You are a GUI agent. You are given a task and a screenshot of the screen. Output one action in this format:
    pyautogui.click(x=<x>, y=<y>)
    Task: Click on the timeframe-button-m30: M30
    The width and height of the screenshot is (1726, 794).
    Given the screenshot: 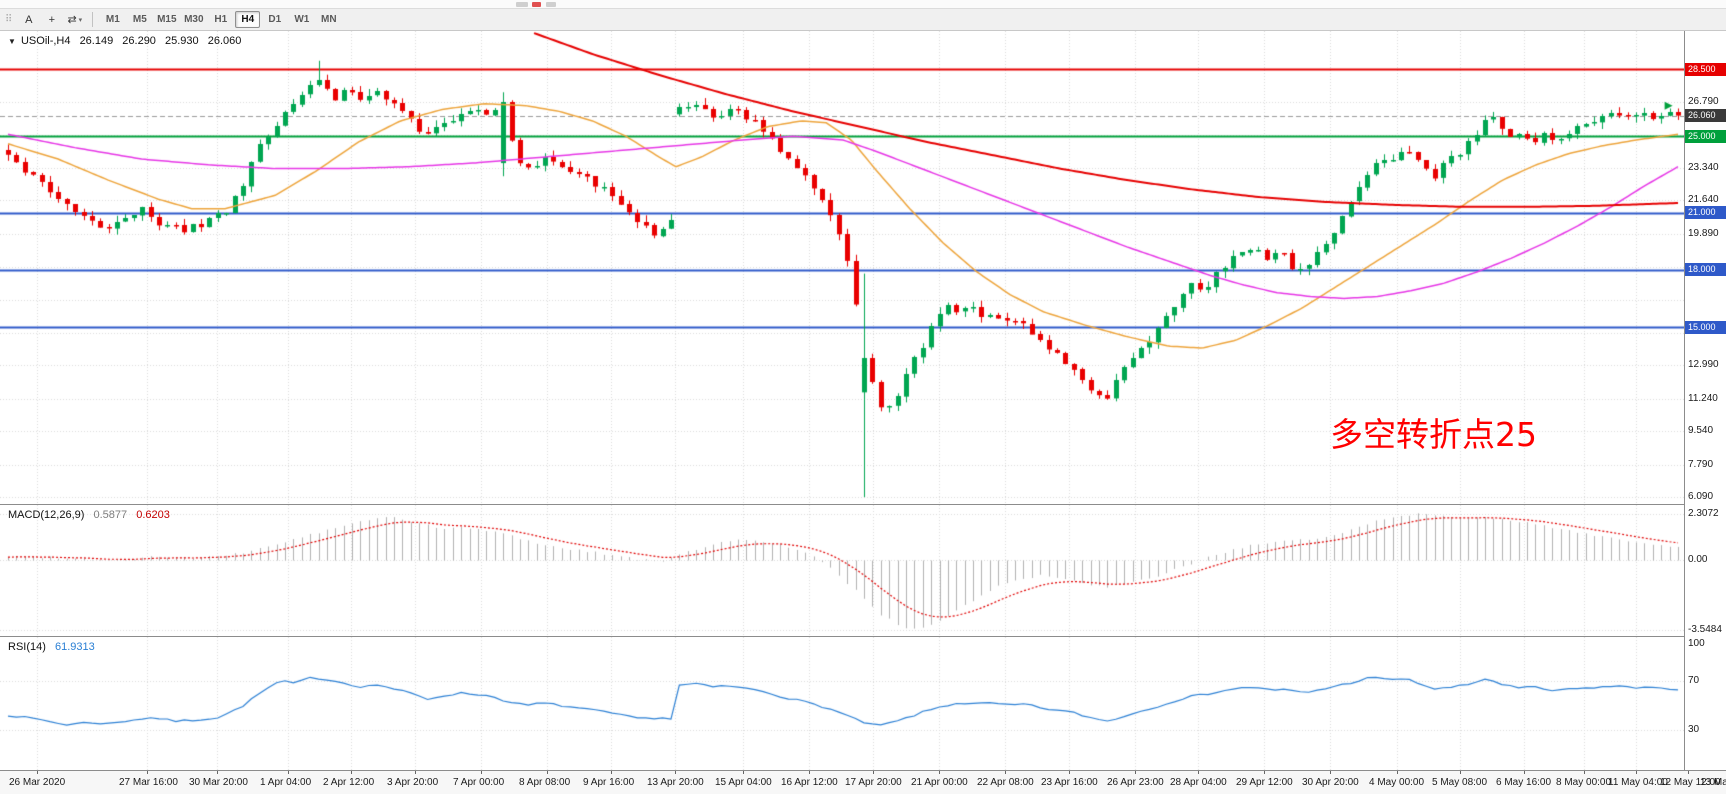 What is the action you would take?
    pyautogui.click(x=194, y=19)
    